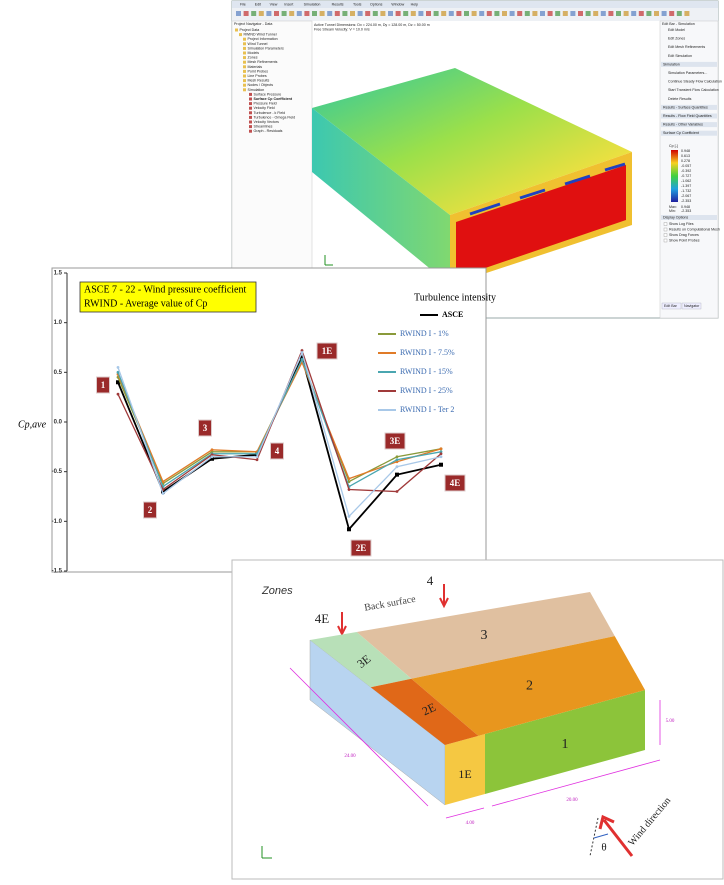  What do you see at coordinates (676, 39) in the screenshot?
I see `panel-item: Edit Zones` at bounding box center [676, 39].